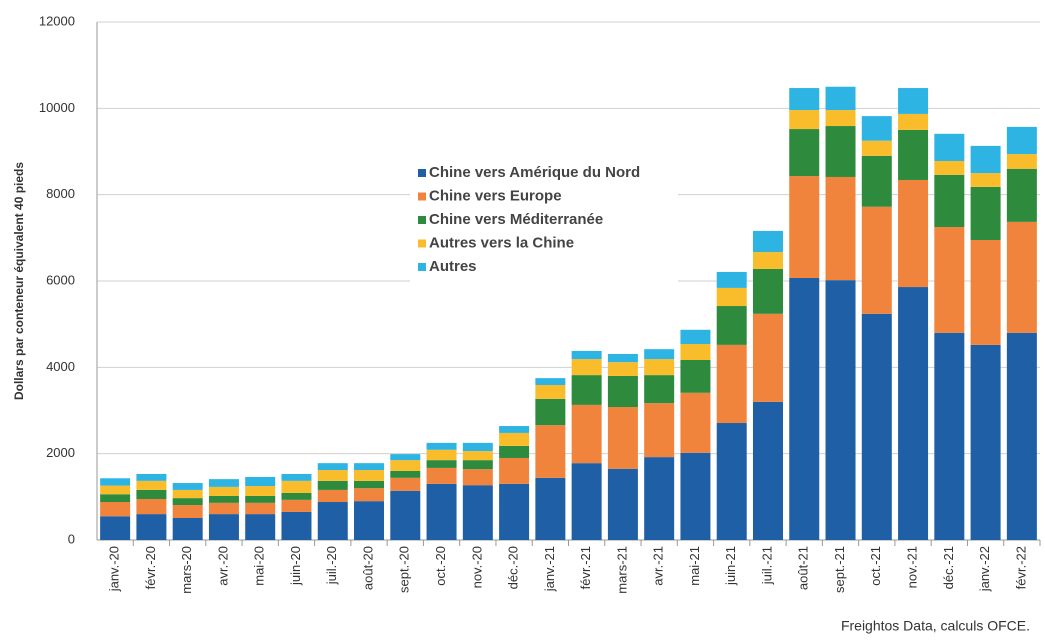 This screenshot has height=644, width=1045. What do you see at coordinates (476, 567) in the screenshot?
I see `x-tick-label: nov.-20` at bounding box center [476, 567].